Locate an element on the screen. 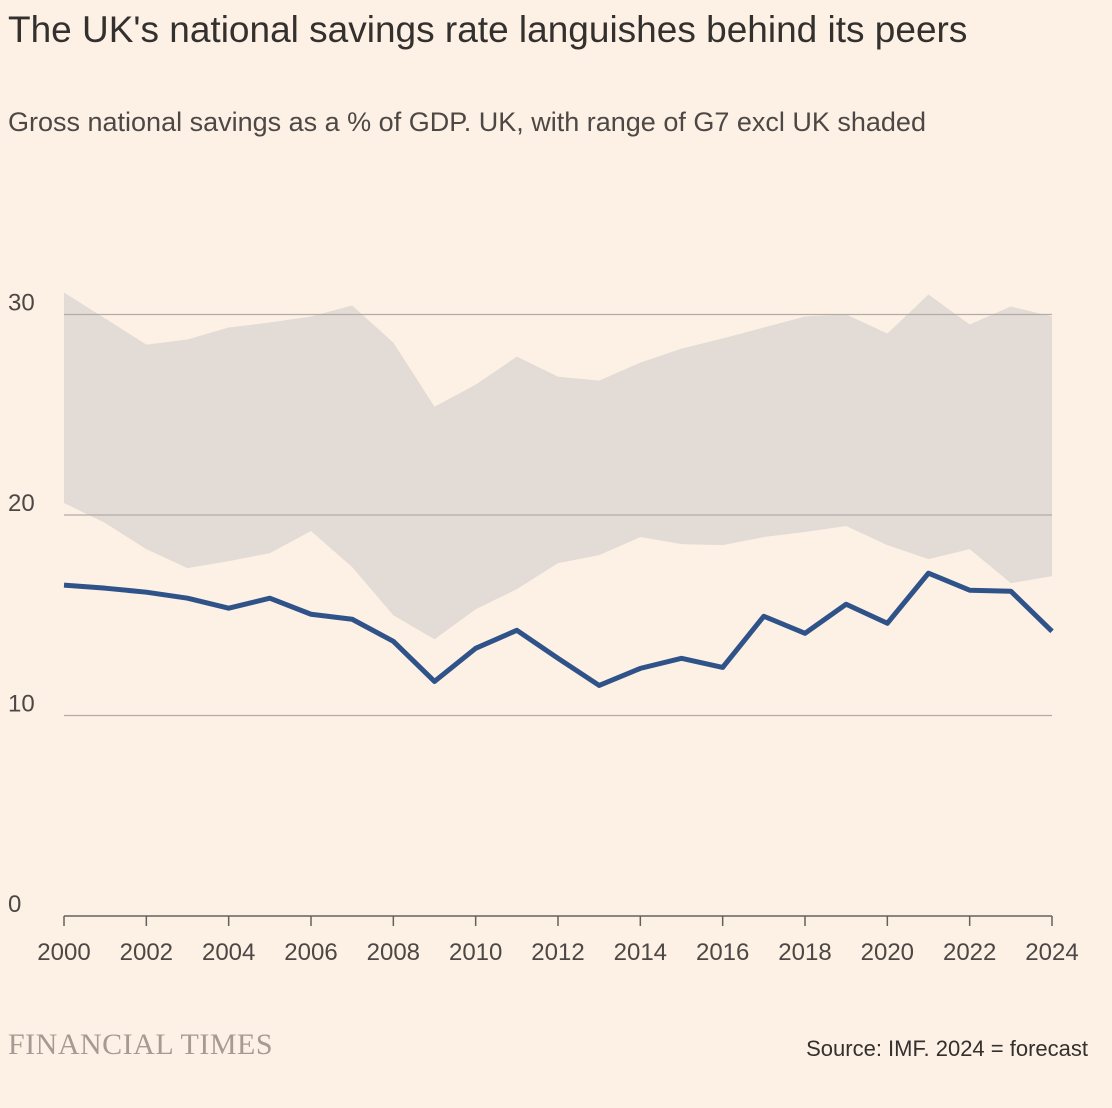 This screenshot has height=1108, width=1112. x-tick-label-2012: 2012 is located at coordinates (557, 952).